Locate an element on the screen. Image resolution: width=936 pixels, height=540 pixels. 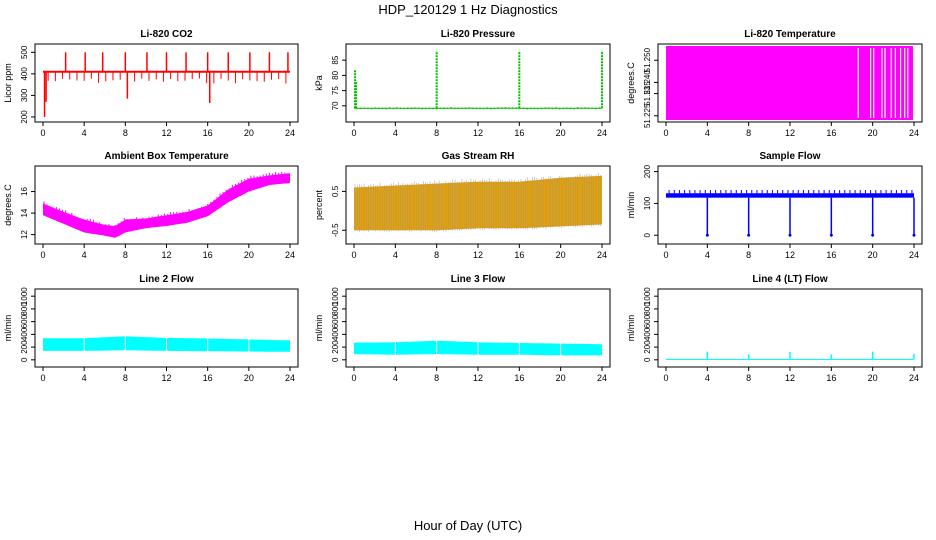
band-fill is located at coordinates (166, 205).